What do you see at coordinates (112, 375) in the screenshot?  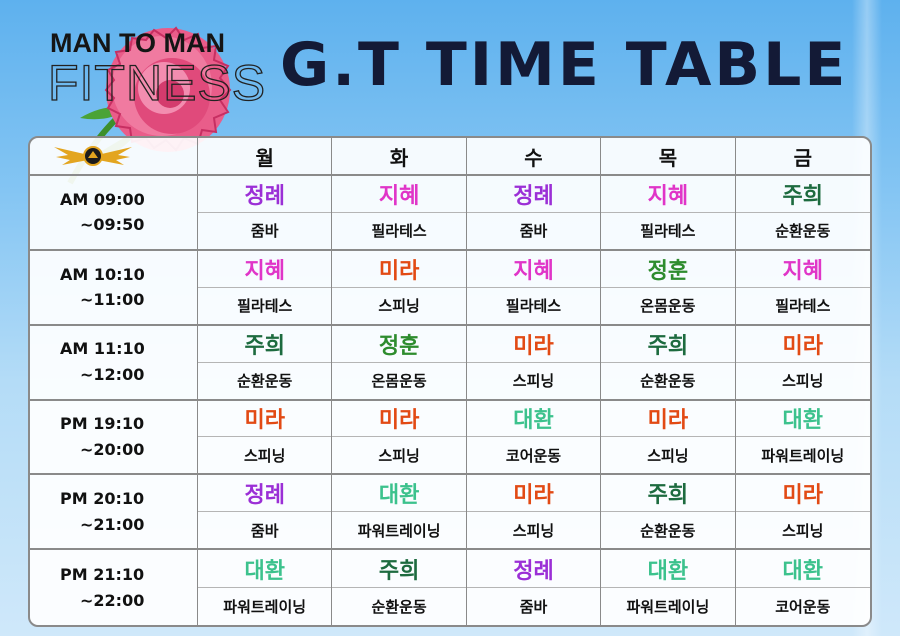 I see `time-end: ~12:00` at bounding box center [112, 375].